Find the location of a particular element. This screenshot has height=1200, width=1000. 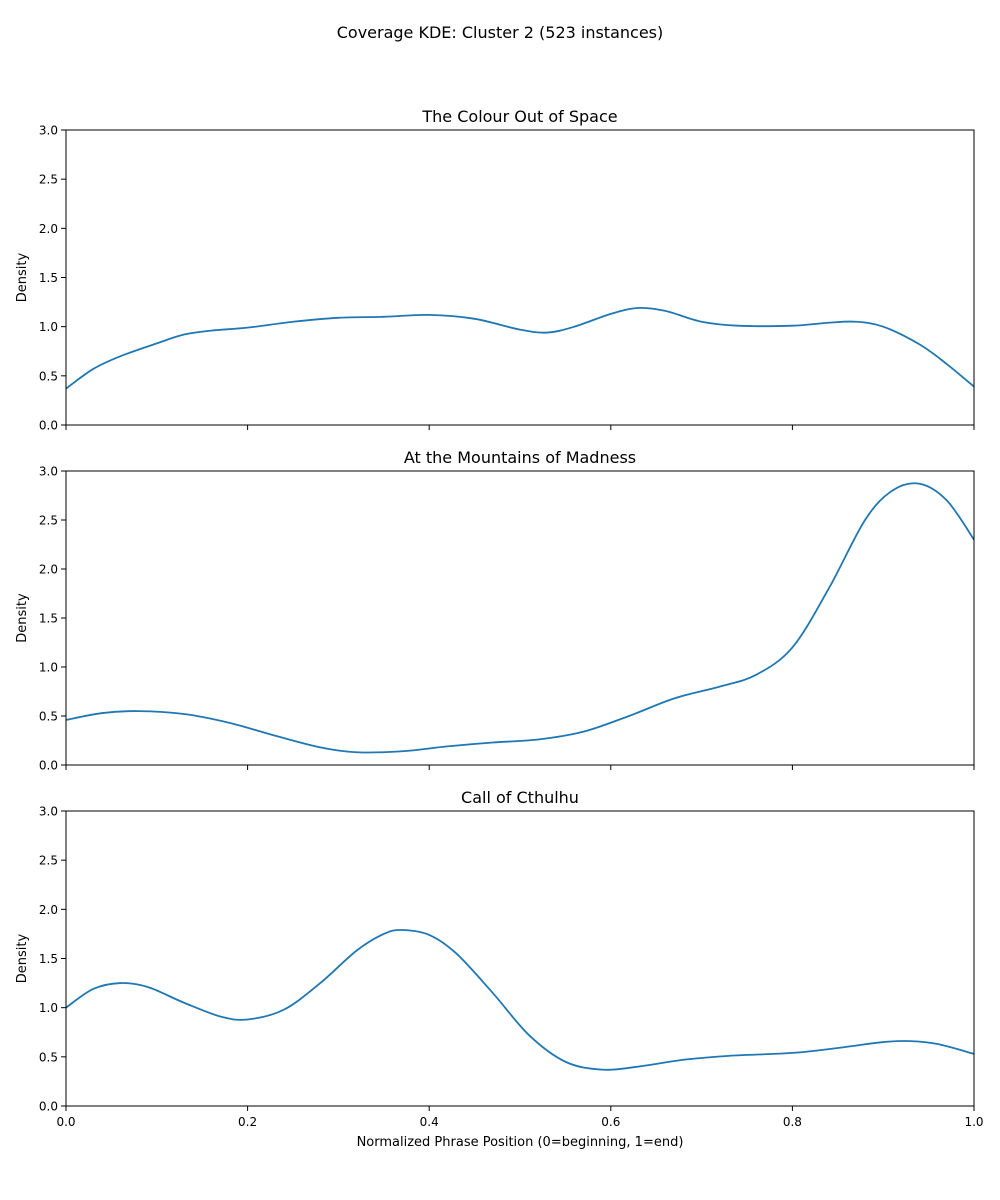

figure-suptitle: Coverage KDE: Cluster 2 (523 instances) is located at coordinates (500, 32).